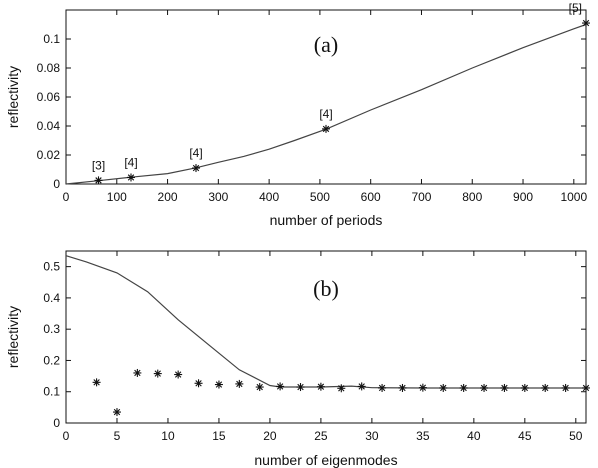 The height and width of the screenshot is (468, 598). I want to click on x-tick-label: 1000, so click(573, 197).